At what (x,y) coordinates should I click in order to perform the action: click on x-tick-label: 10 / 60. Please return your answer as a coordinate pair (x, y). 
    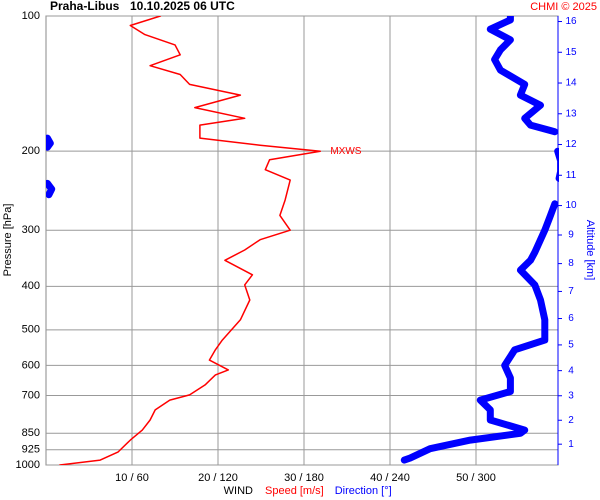
    Looking at the image, I should click on (132, 478).